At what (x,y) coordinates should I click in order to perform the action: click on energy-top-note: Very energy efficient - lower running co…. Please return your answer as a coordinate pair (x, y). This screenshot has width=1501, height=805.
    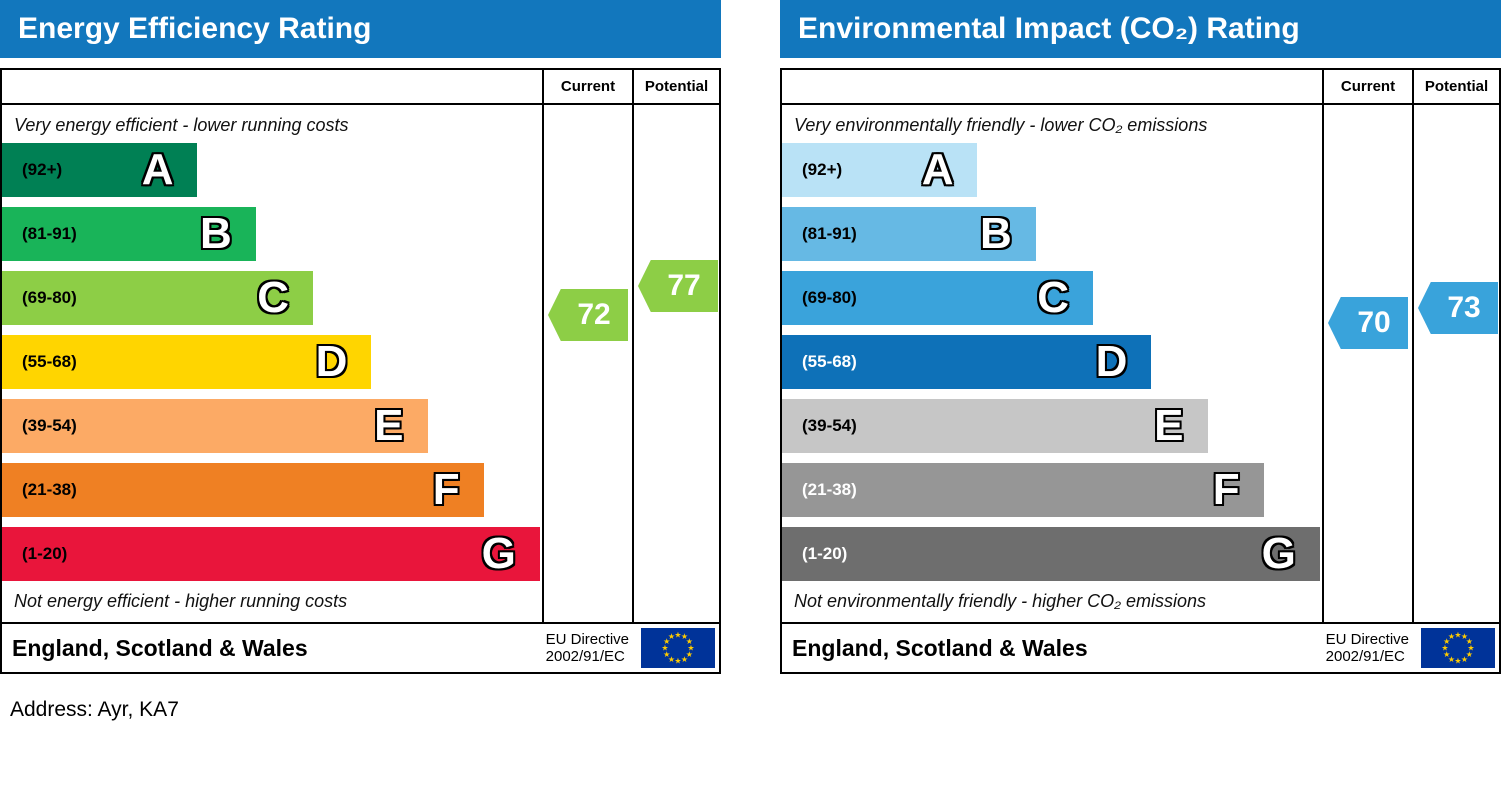
    Looking at the image, I should click on (181, 125).